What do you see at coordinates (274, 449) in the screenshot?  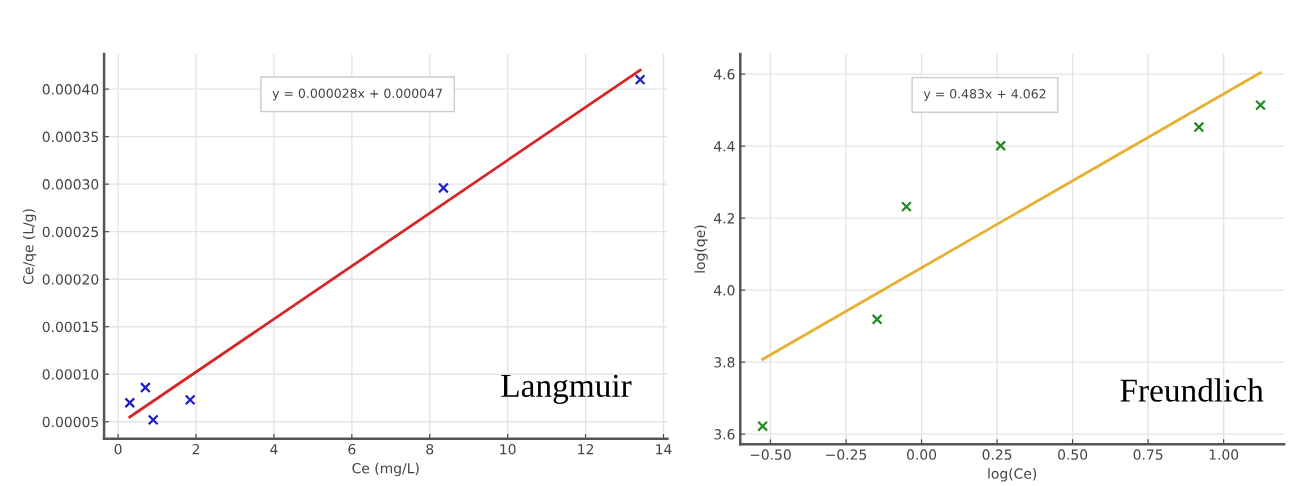 I see `x-tick-label: 4` at bounding box center [274, 449].